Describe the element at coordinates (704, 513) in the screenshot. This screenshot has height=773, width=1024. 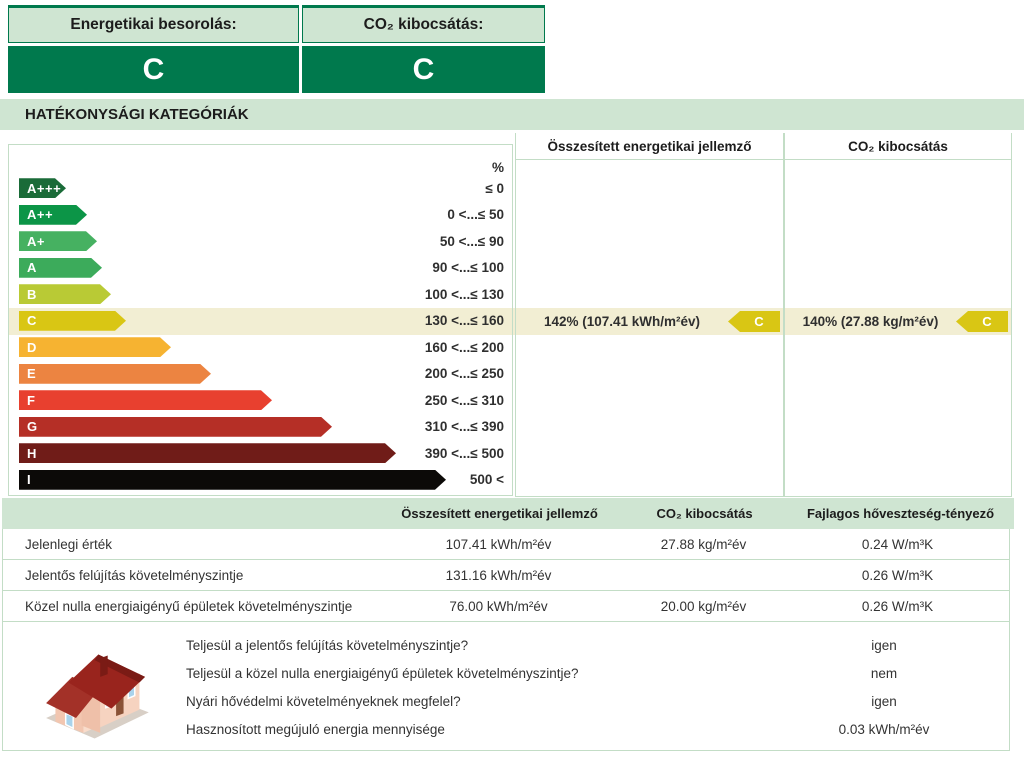
I see `summary-header-co2: CO₂ kibocsátás` at that location.